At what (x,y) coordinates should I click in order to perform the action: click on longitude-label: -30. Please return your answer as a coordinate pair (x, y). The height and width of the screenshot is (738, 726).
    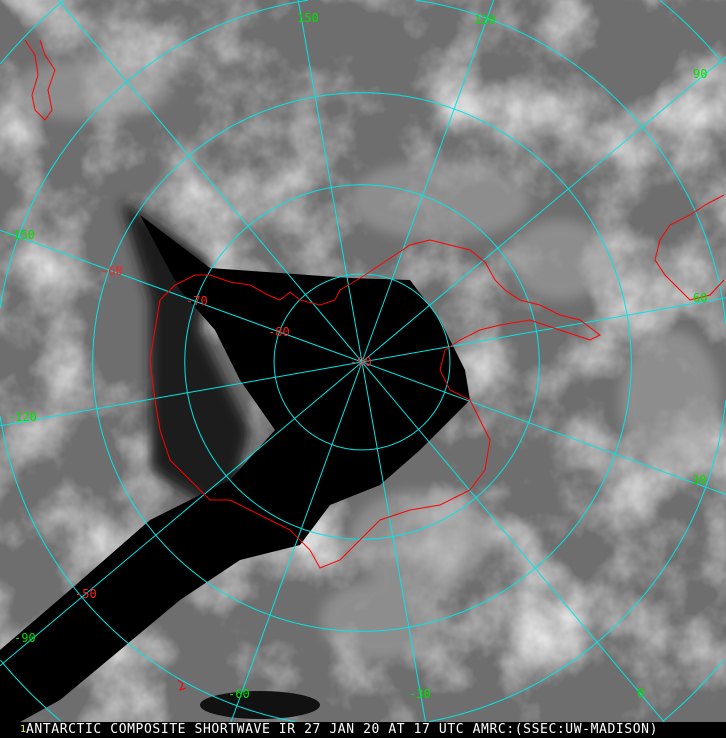
    Looking at the image, I should click on (420, 694).